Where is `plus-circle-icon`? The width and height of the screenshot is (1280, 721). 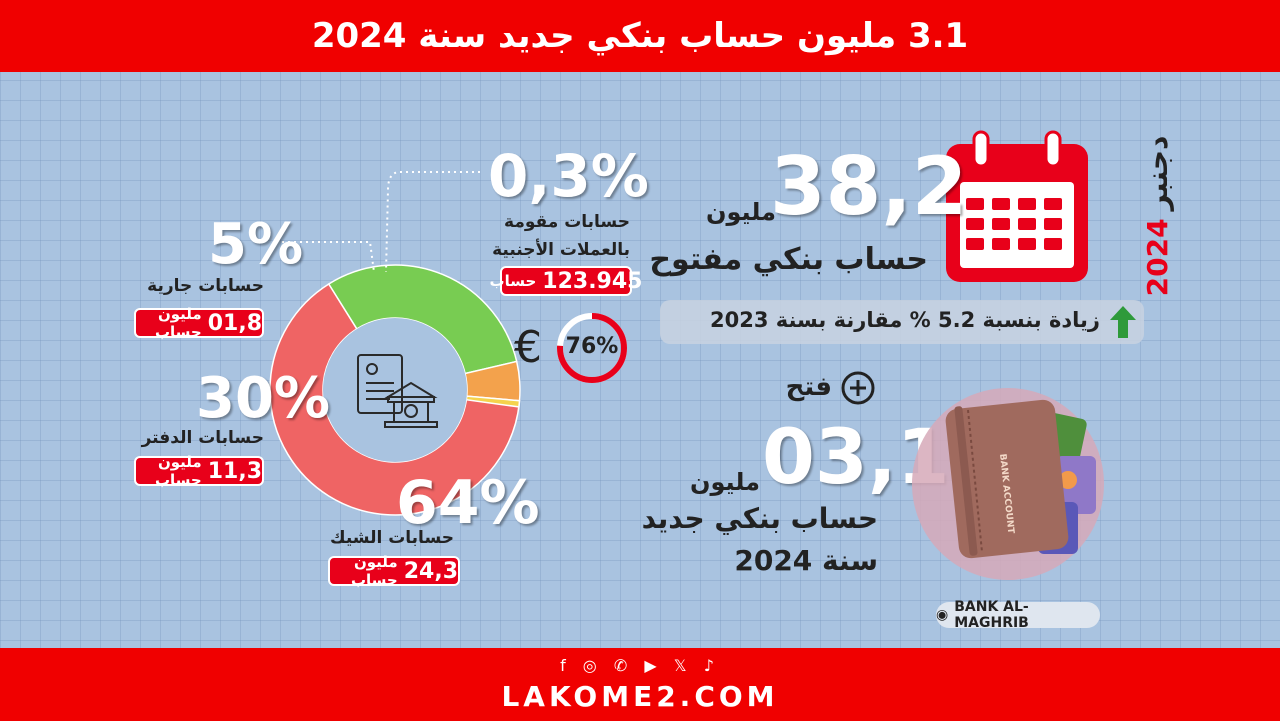
plus-circle-icon is located at coordinates (858, 388).